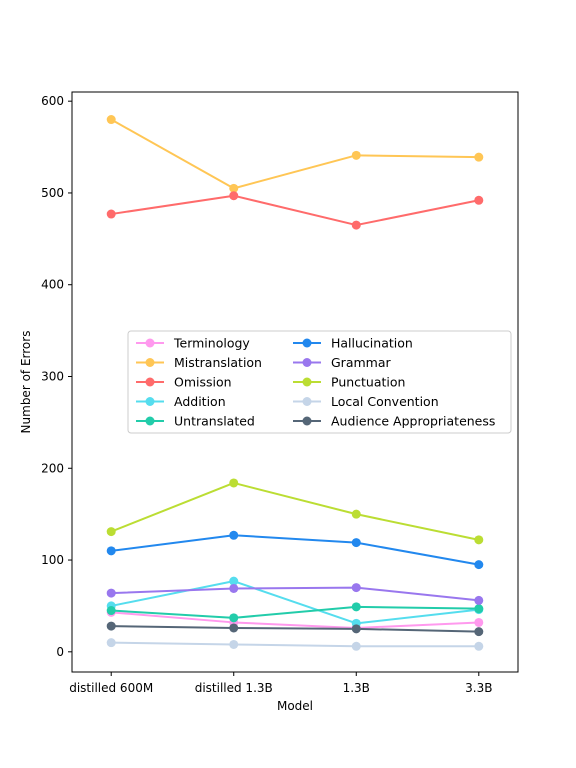 The image size is (576, 768). What do you see at coordinates (385, 401) in the screenshot?
I see `legend-label: Local Convention` at bounding box center [385, 401].